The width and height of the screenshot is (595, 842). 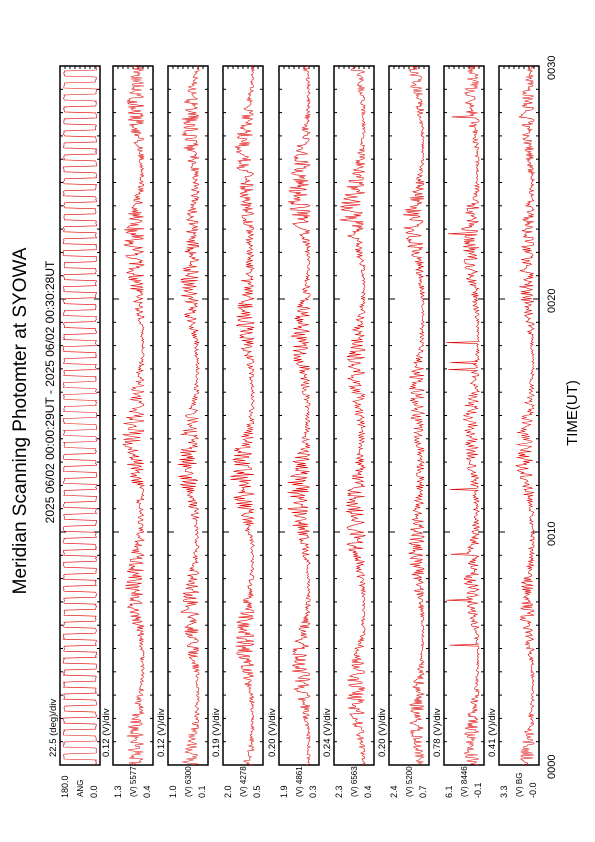 What do you see at coordinates (327, 732) in the screenshot?
I see `panel-scale-label: 0.24 (V)/div` at bounding box center [327, 732].